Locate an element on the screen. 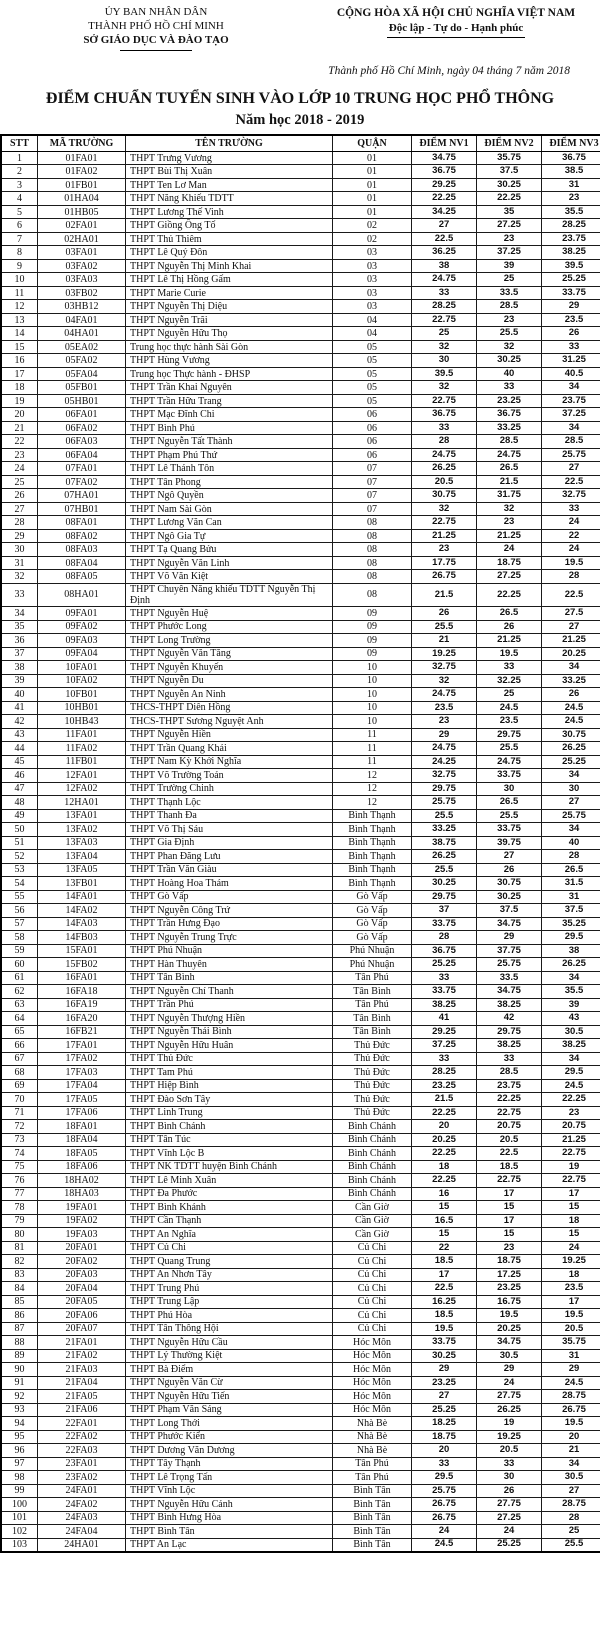 This screenshot has width=600, height=1625. cell-stt: 17 is located at coordinates (19, 374).